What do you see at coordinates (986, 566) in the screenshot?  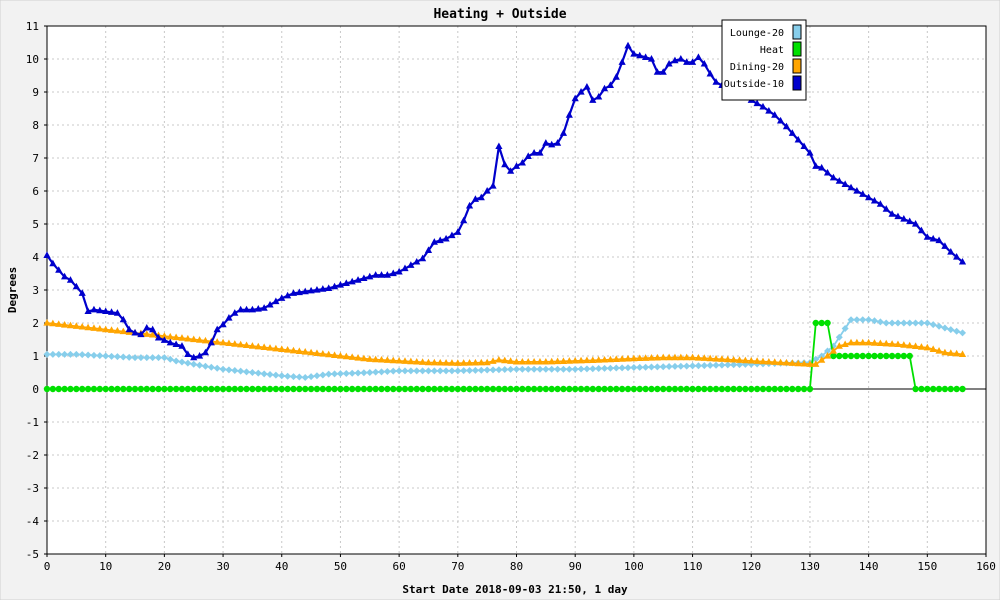 I see `x-tick-label: 160` at bounding box center [986, 566].